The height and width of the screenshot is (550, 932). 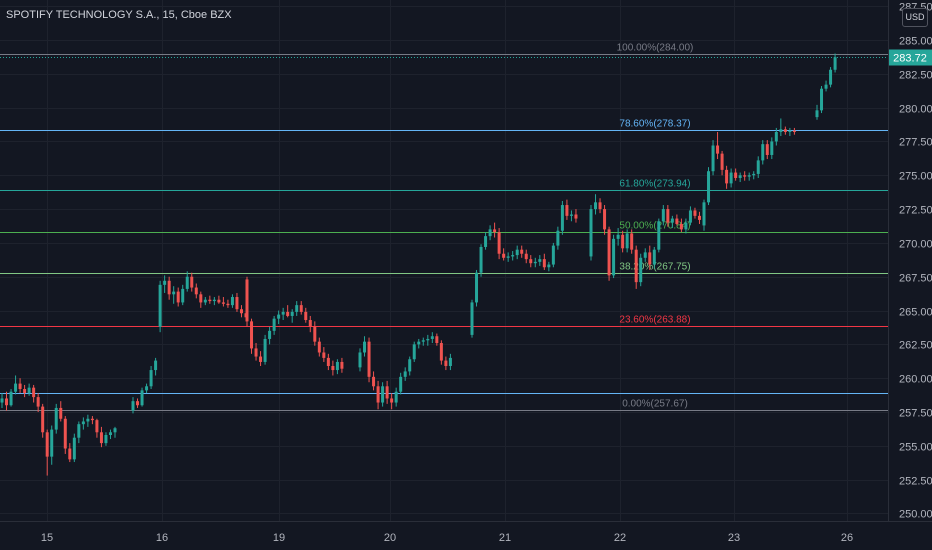 I want to click on y-tick-label: 255.00, so click(x=915, y=448).